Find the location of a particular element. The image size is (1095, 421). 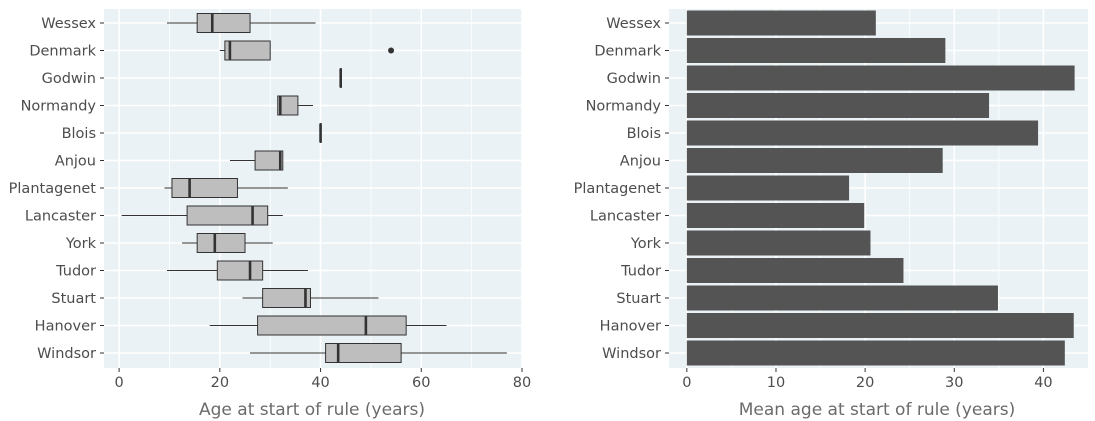

bar-wessex is located at coordinates (781, 23).